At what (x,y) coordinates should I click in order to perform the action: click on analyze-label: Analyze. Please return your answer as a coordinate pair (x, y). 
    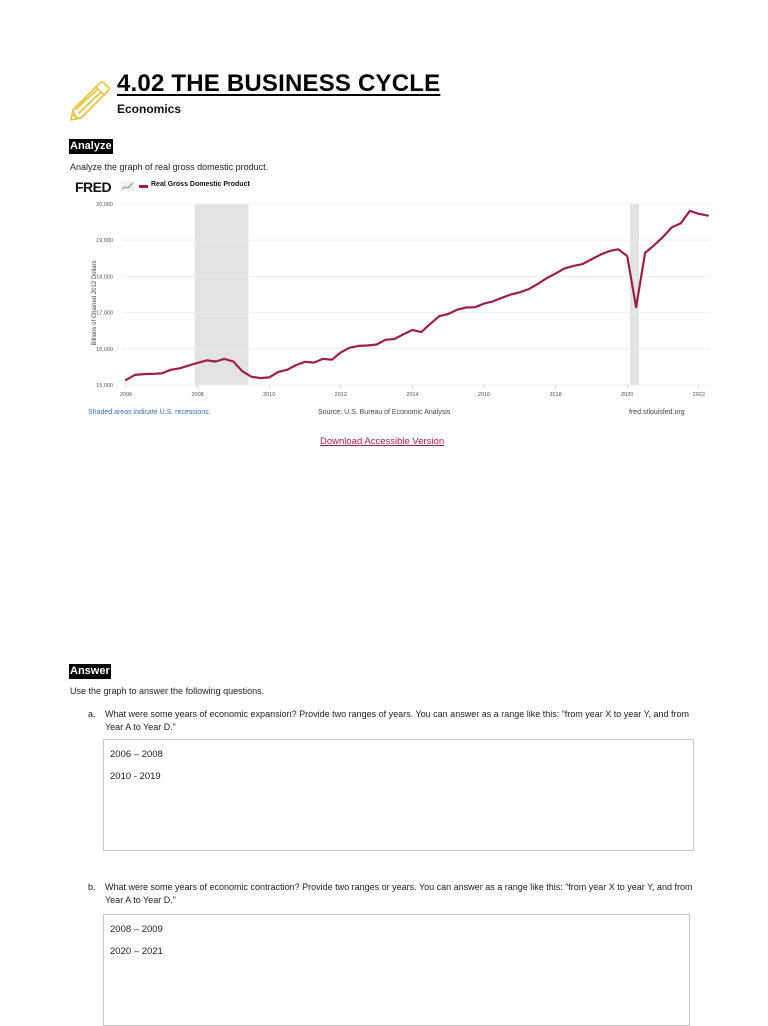
    Looking at the image, I should click on (91, 146).